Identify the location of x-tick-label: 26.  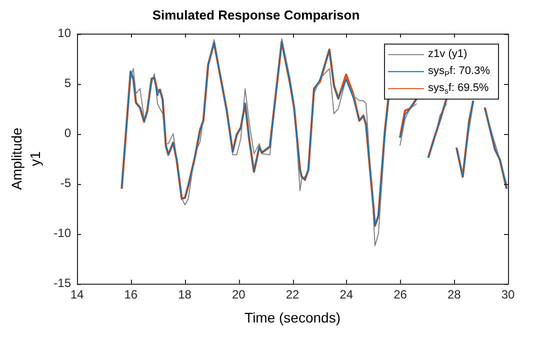
(401, 294).